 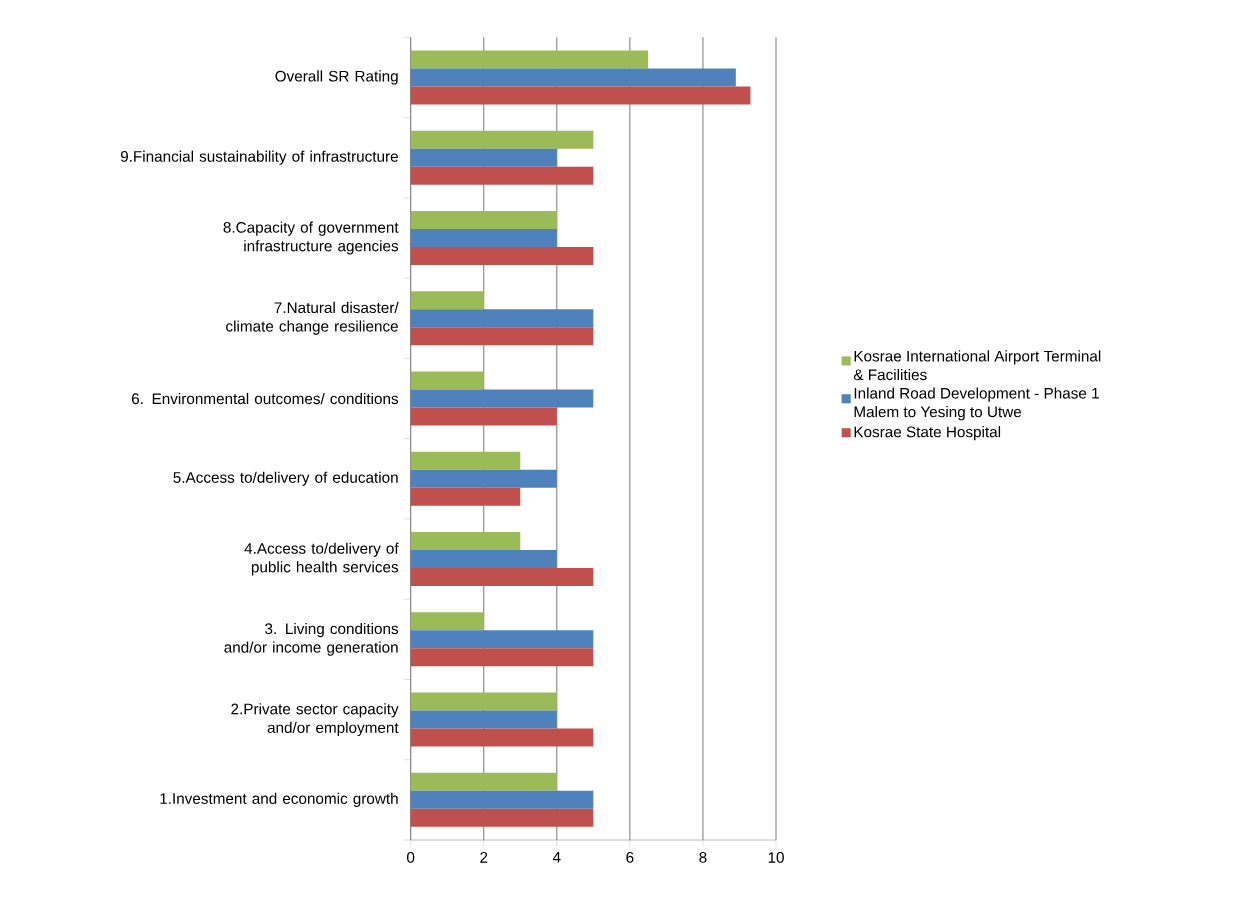 I want to click on legend-label: Kosrae International Airport Terminal & Facilities, so click(x=977, y=365).